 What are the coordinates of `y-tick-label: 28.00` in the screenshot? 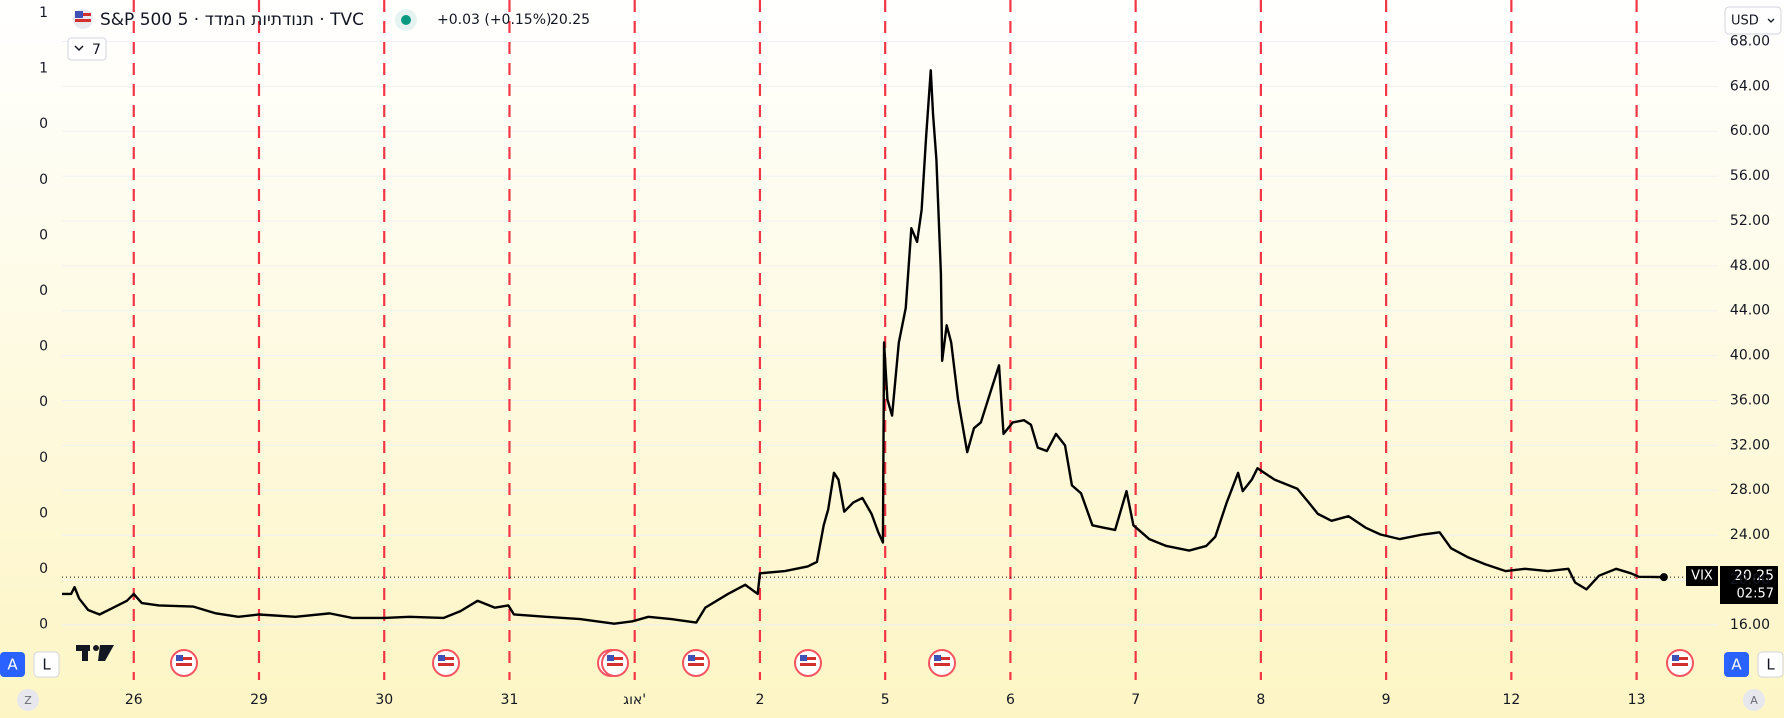 It's located at (1750, 490).